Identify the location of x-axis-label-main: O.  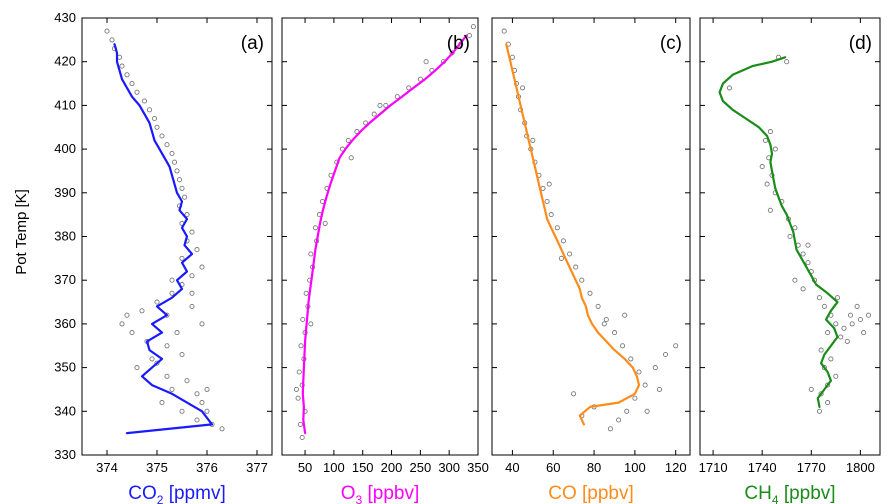
(348, 493).